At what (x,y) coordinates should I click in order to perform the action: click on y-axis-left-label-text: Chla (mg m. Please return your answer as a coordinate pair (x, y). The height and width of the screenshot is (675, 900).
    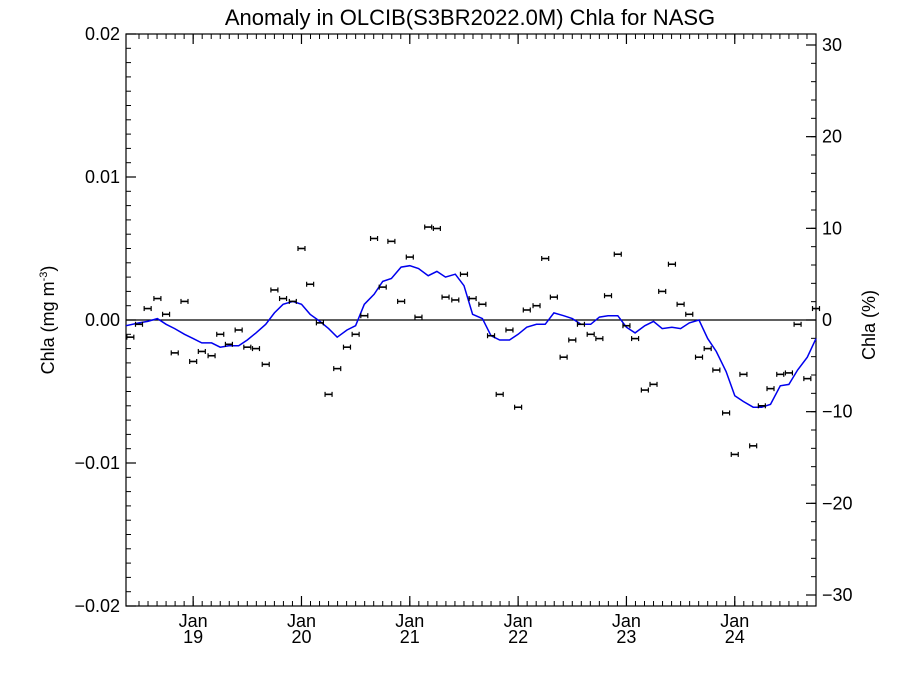
    Looking at the image, I should click on (48, 327).